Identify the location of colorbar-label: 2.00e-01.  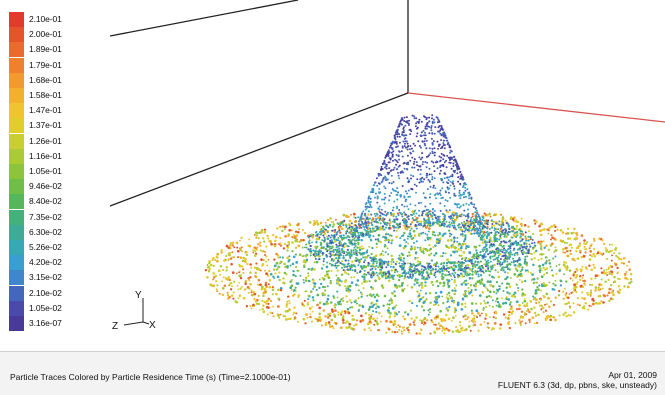
(45, 34).